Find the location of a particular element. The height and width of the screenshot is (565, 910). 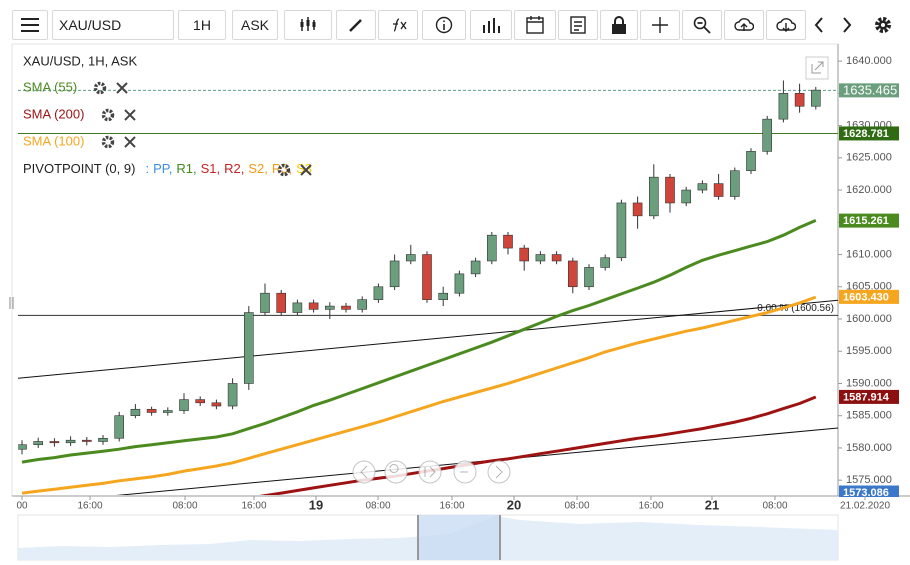

y-tick-label: 1580.000 is located at coordinates (869, 448).